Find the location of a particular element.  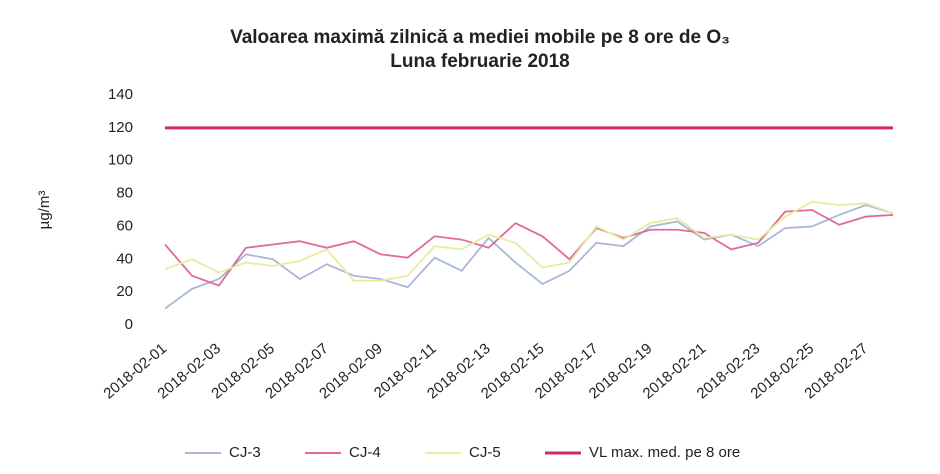

y-tick-label: 60 is located at coordinates (124, 225).